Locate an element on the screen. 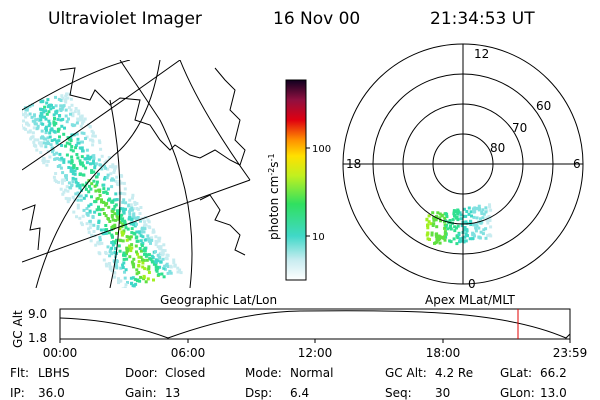 The image size is (600, 400). coastline is located at coordinates (222, 225).